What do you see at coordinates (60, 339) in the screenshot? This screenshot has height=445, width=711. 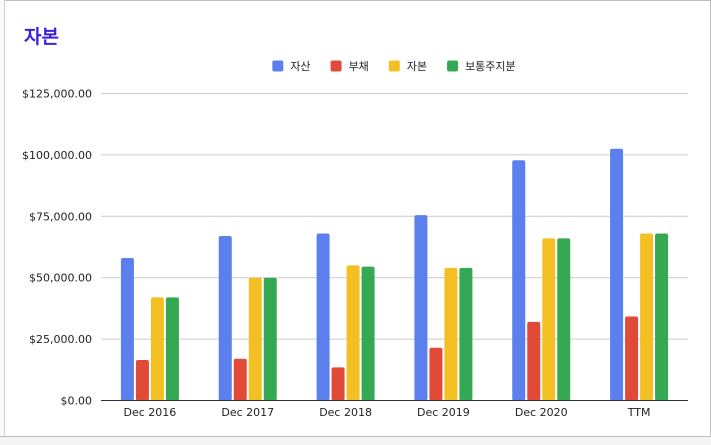 I see `y-tick-label: $25,000.00` at bounding box center [60, 339].